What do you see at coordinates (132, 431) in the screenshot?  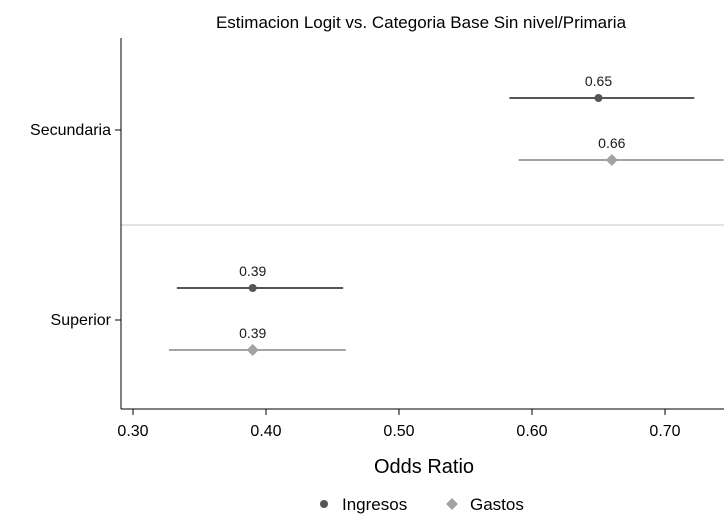 I see `x-tick-label: 0.30` at bounding box center [132, 431].